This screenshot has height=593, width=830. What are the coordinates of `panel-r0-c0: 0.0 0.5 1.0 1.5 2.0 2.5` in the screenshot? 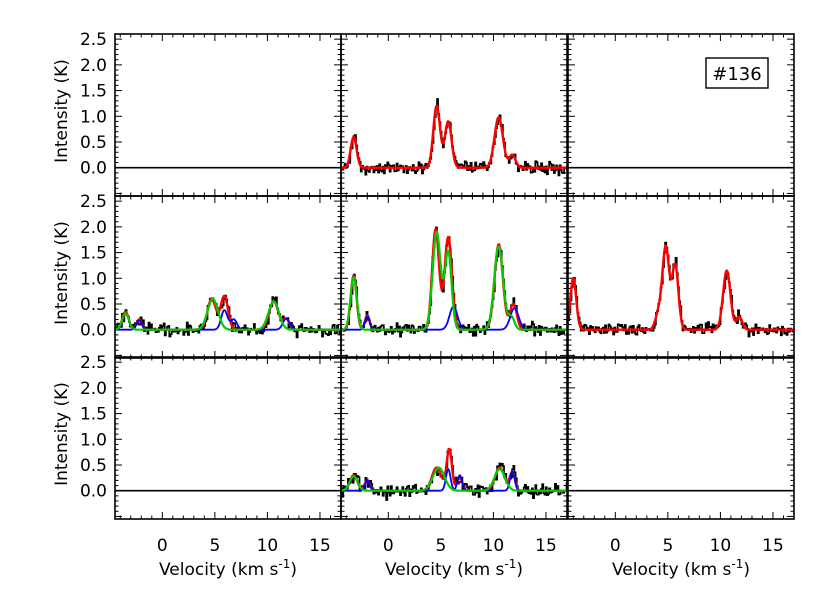 It's located at (211, 113).